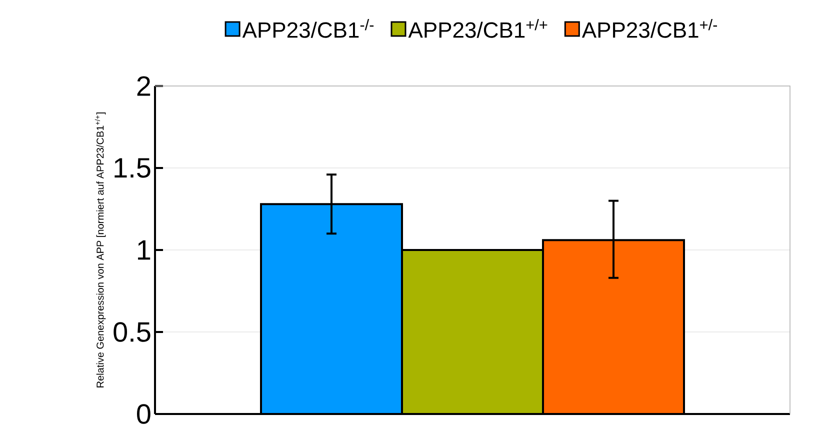 The height and width of the screenshot is (427, 834). What do you see at coordinates (143, 414) in the screenshot?
I see `y-tick-label: 0` at bounding box center [143, 414].